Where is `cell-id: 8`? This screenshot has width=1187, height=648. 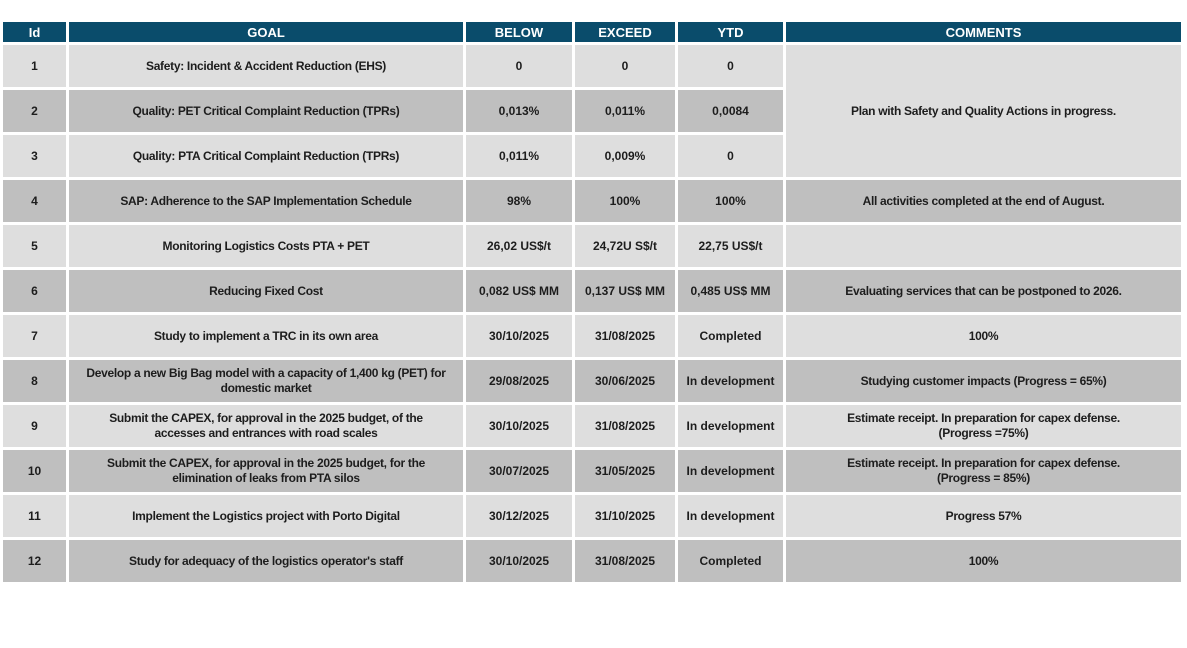
cell-id: 8 is located at coordinates (34, 381).